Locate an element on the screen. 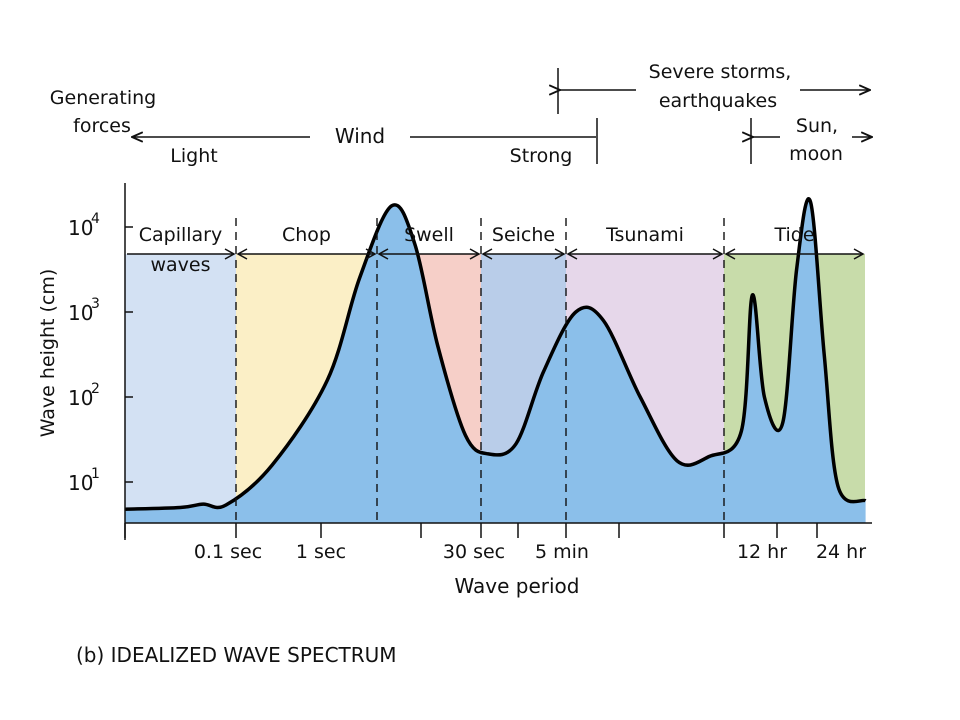 The height and width of the screenshot is (720, 960). earthquakes-label: earthquakes is located at coordinates (718, 101).